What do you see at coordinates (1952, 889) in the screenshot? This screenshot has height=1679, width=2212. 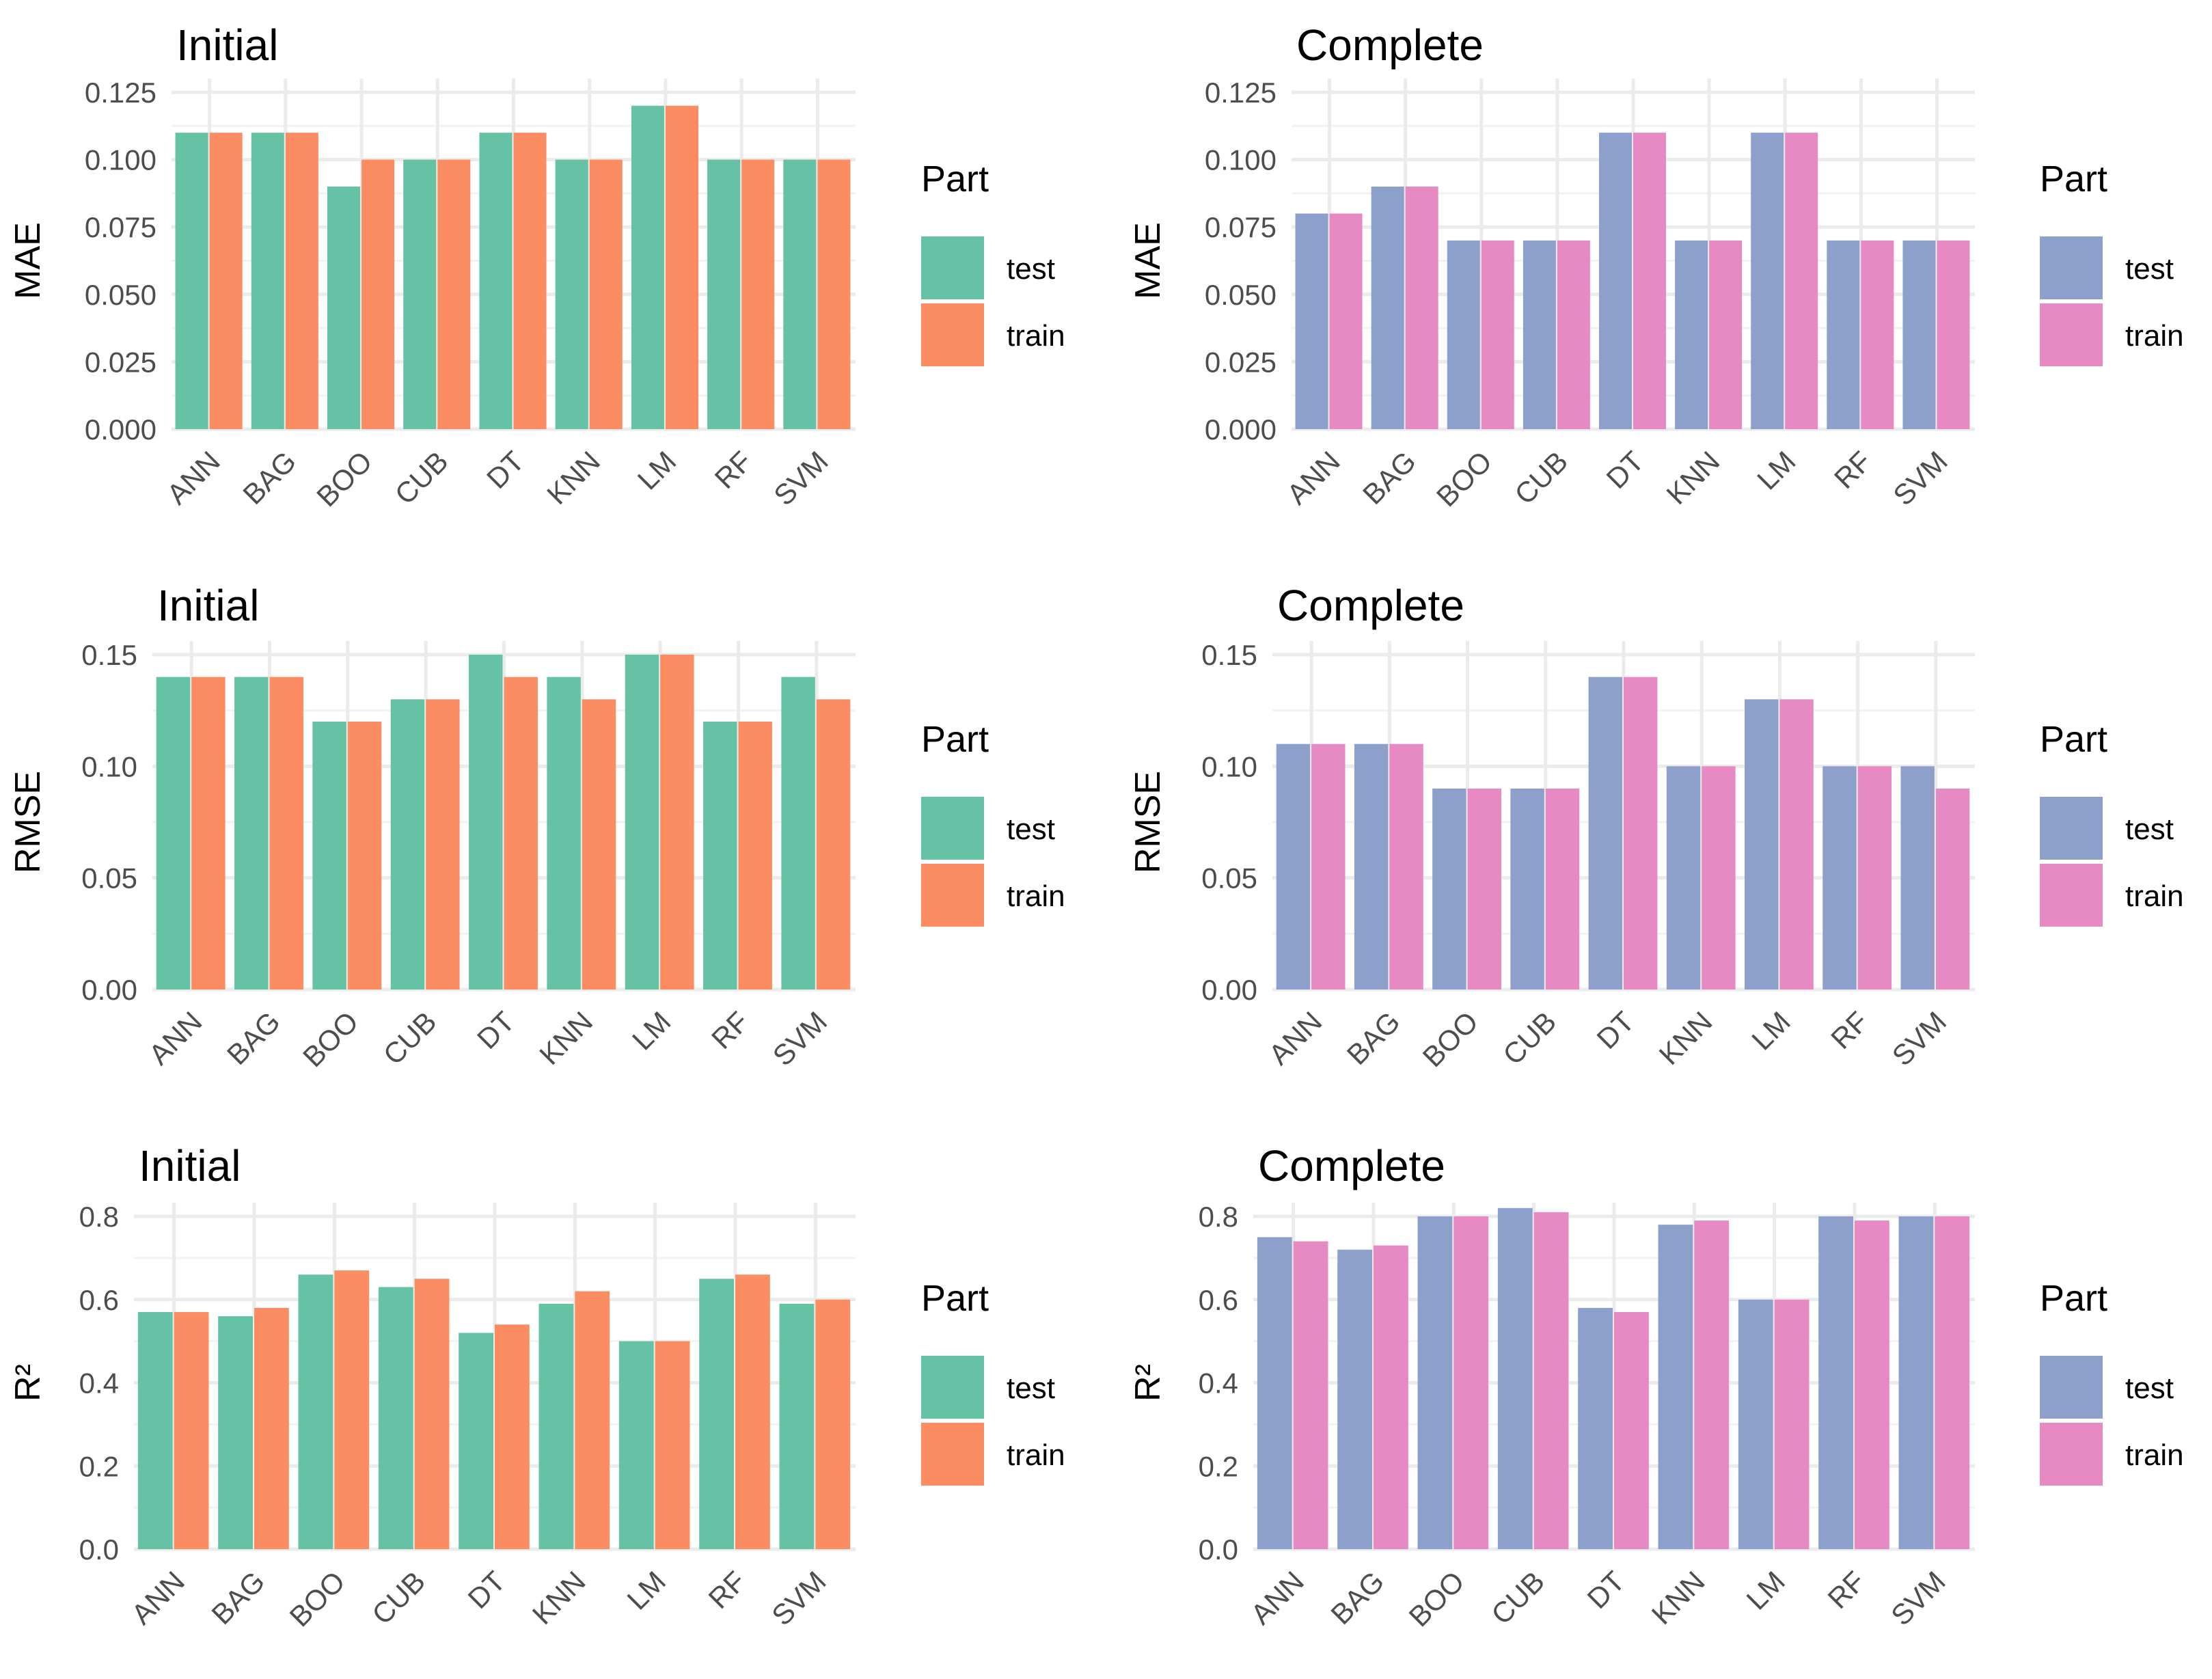 I see `bar-svm-train` at bounding box center [1952, 889].